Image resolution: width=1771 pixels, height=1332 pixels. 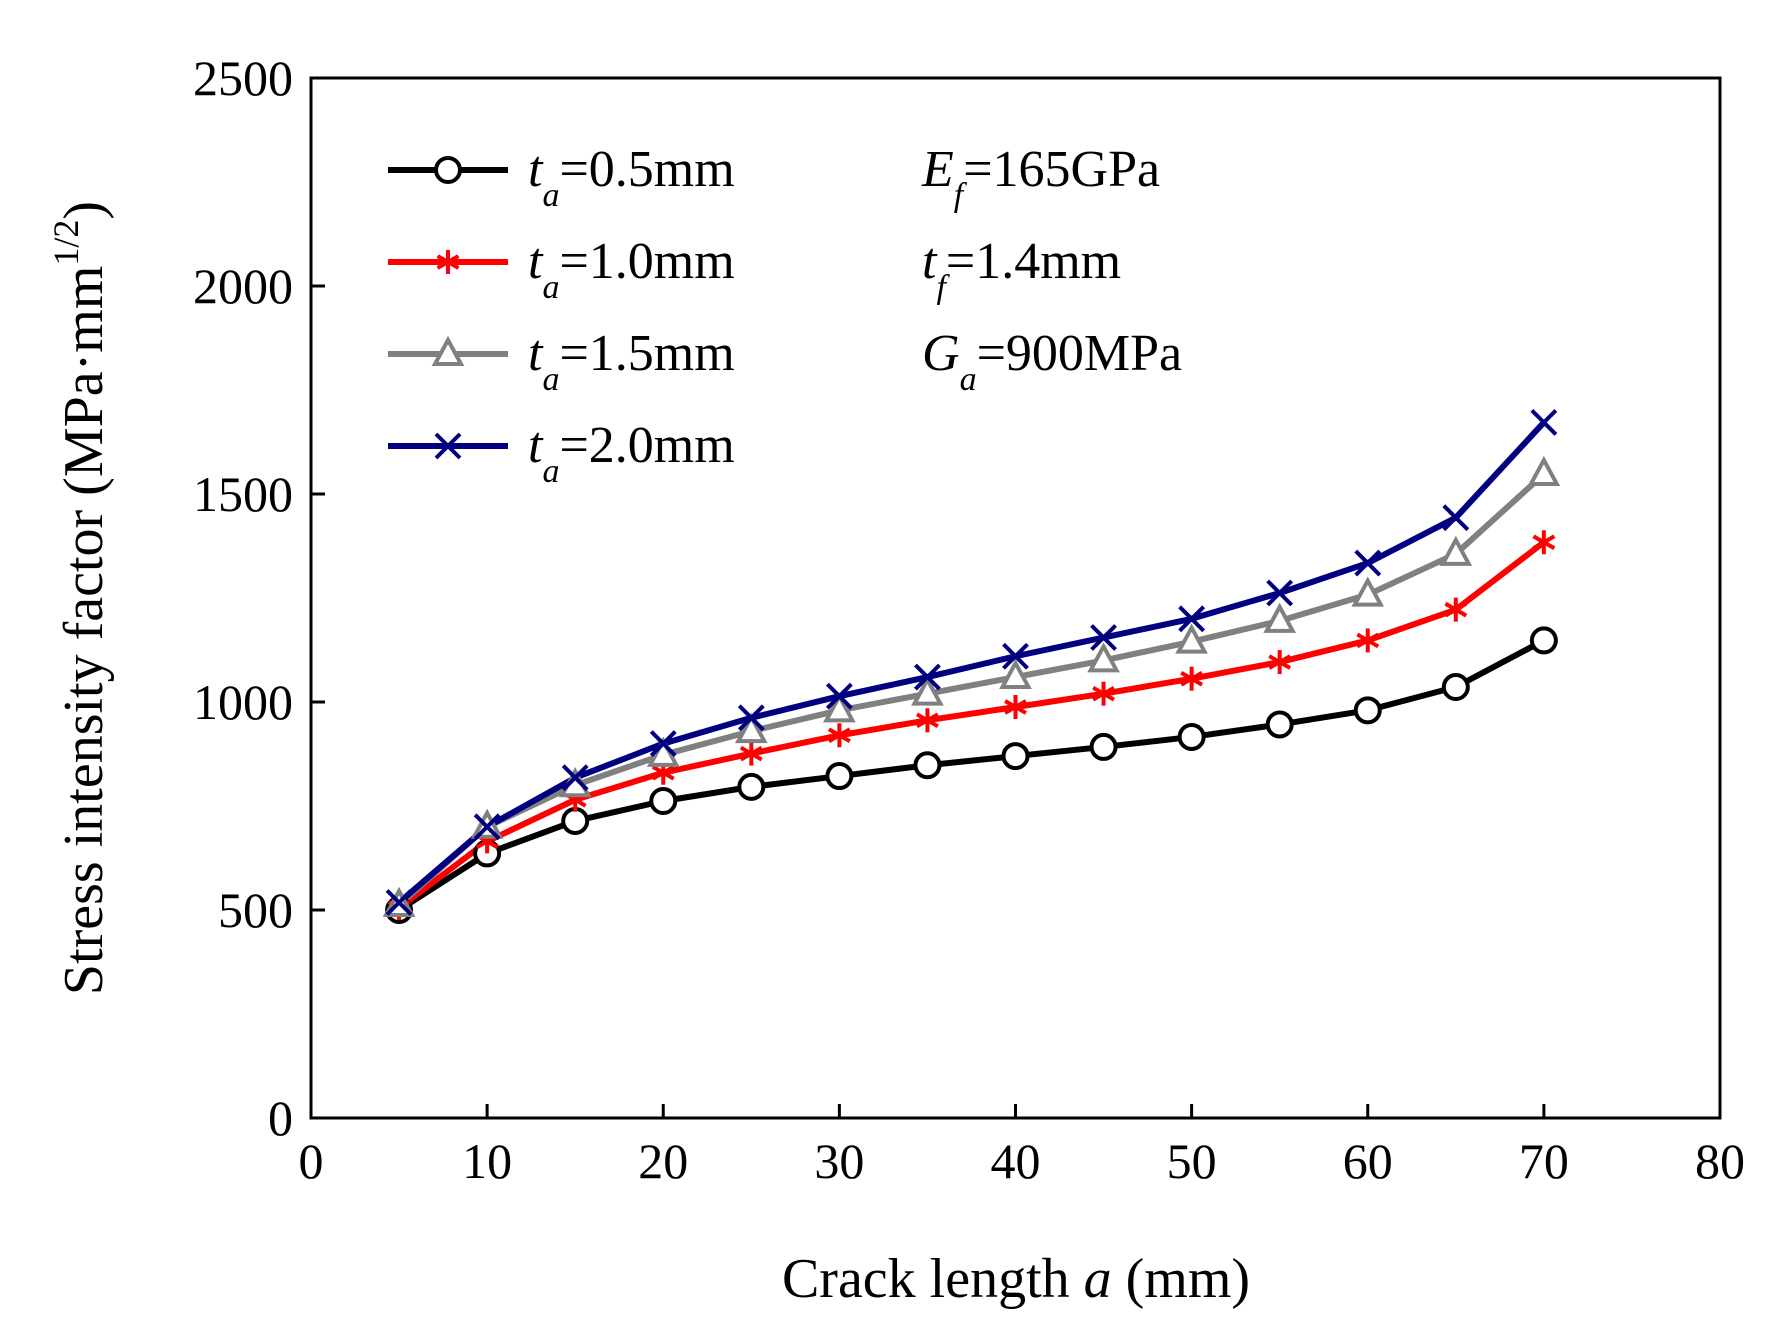 I want to click on x-axis-ticks: 0 10 20 30 40 50 60 70 80, so click(x=1022, y=1146).